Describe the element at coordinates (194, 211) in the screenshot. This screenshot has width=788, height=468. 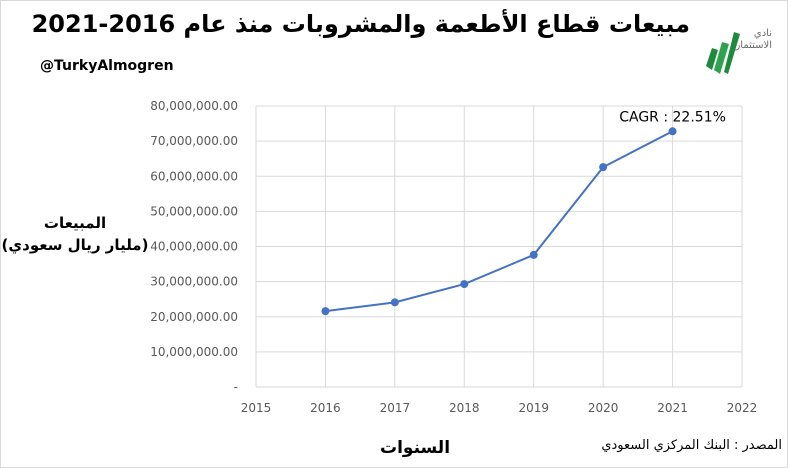
I see `y-tick-label: 50,000,000.00` at that location.